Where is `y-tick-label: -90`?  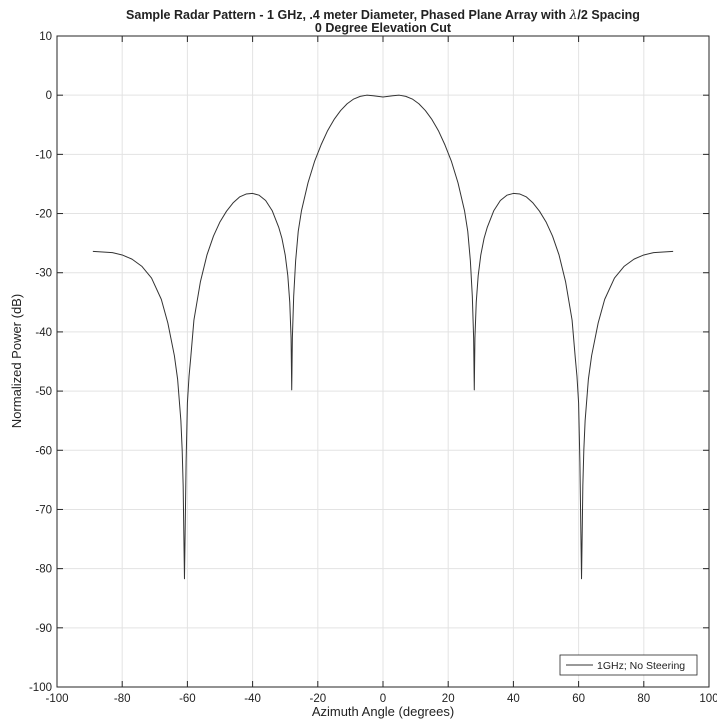
y-tick-label: -90 is located at coordinates (43, 629).